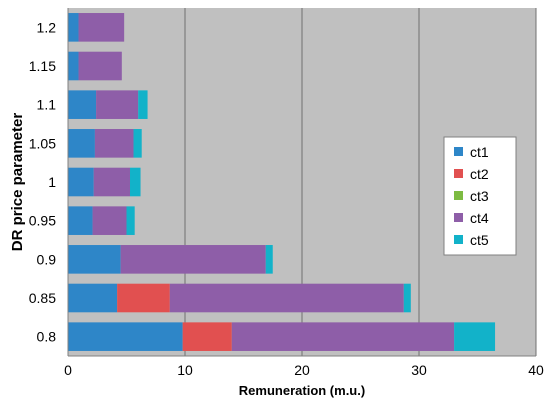 The height and width of the screenshot is (410, 550). I want to click on bar-ct1-0.9, so click(94, 259).